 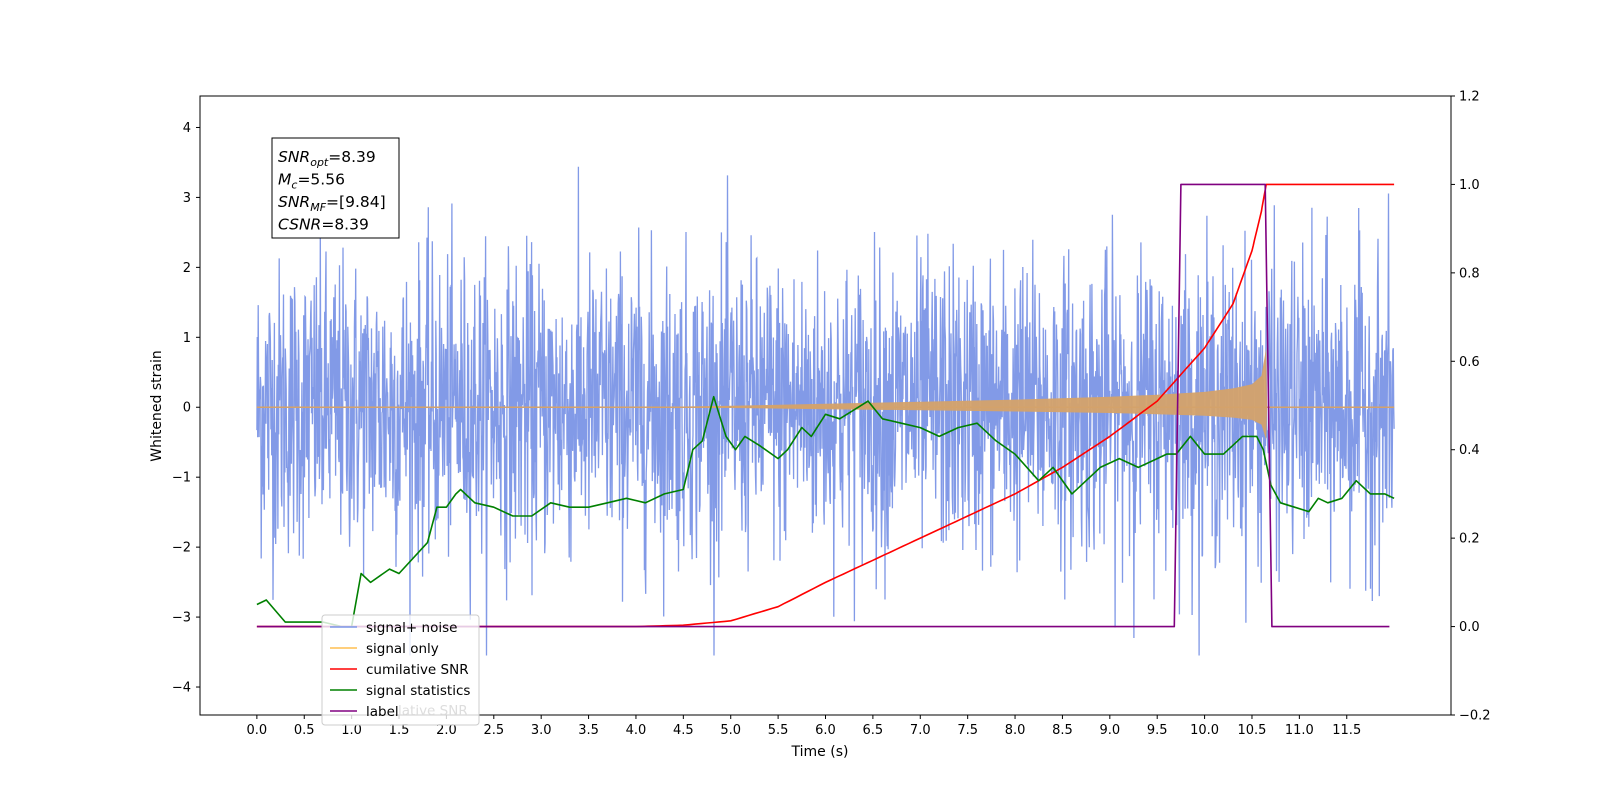 I want to click on y-tick-label: 2, so click(x=187, y=268).